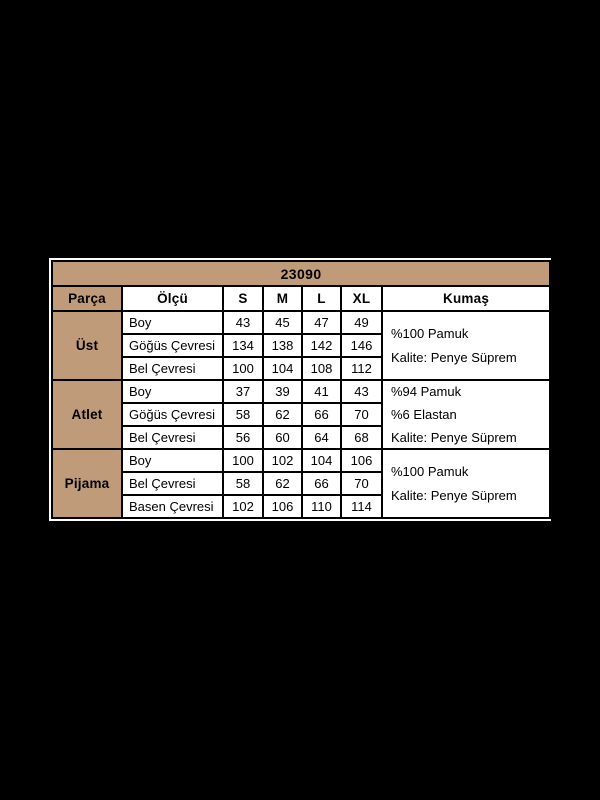 The image size is (600, 800). What do you see at coordinates (87, 298) in the screenshot?
I see `column-header-parca: Parça` at bounding box center [87, 298].